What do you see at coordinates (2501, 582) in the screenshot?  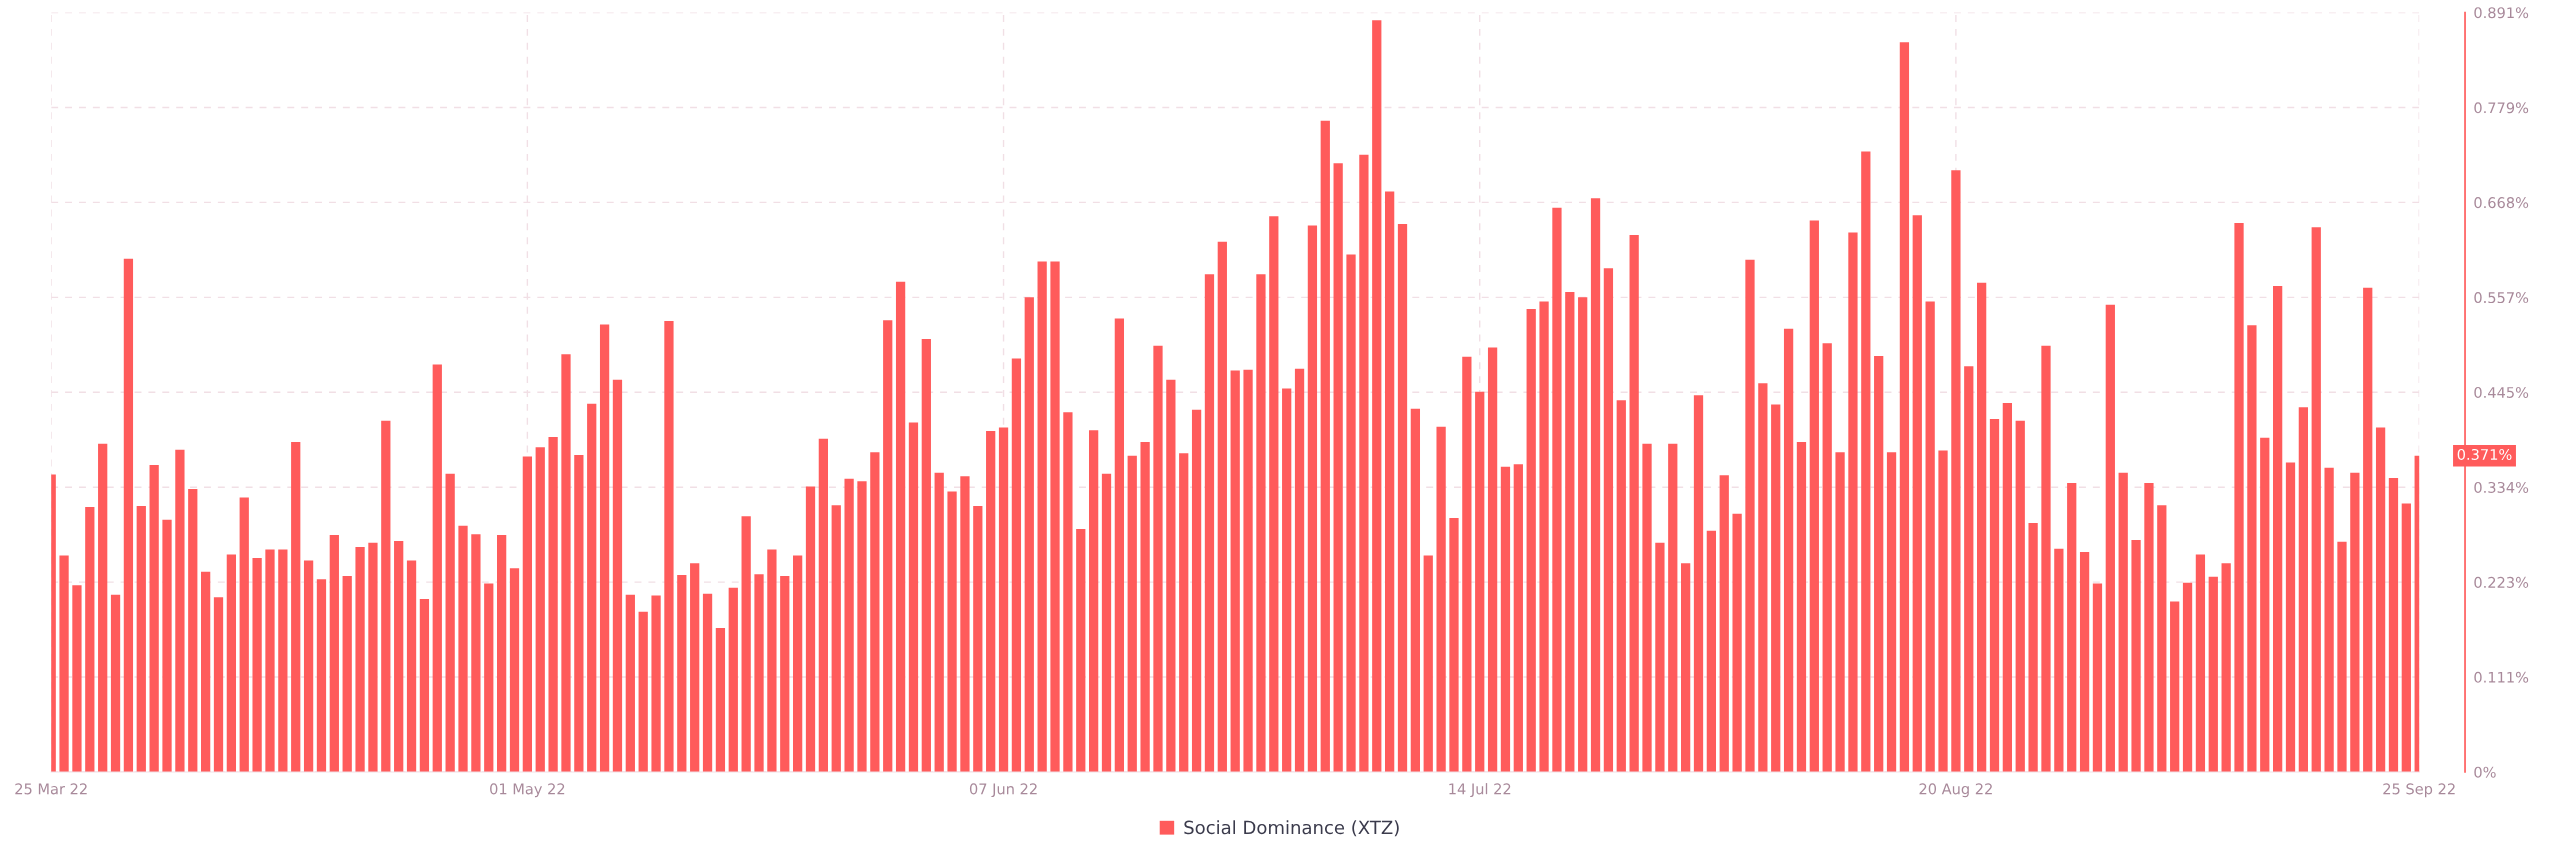 I see `y-tick-label: 0.223%` at bounding box center [2501, 582].